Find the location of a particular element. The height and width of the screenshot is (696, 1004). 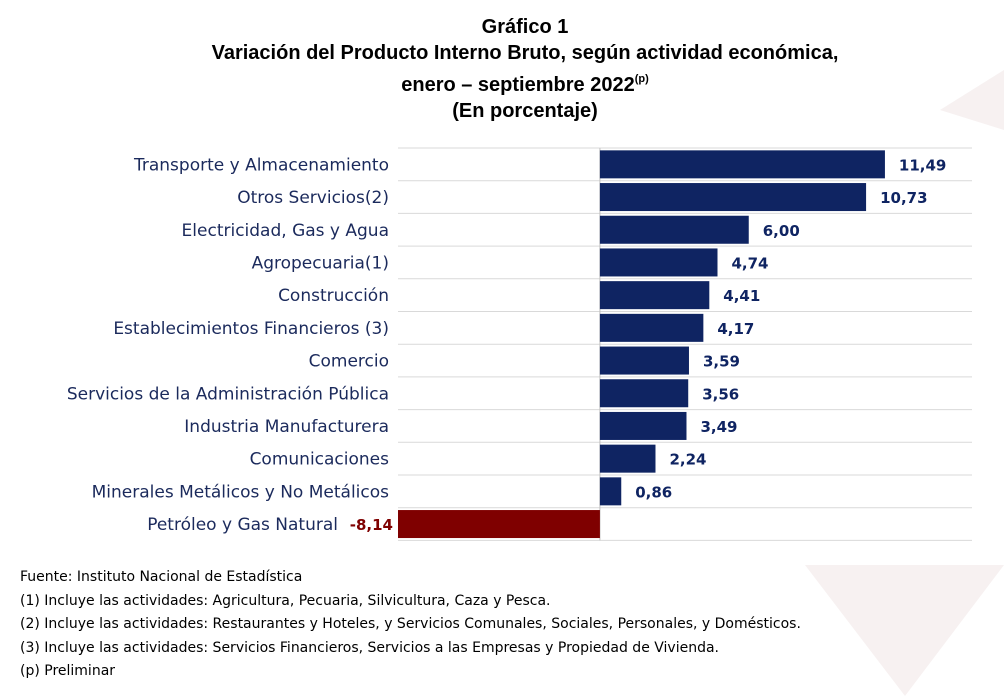

data-label: 2,24 is located at coordinates (687, 460).